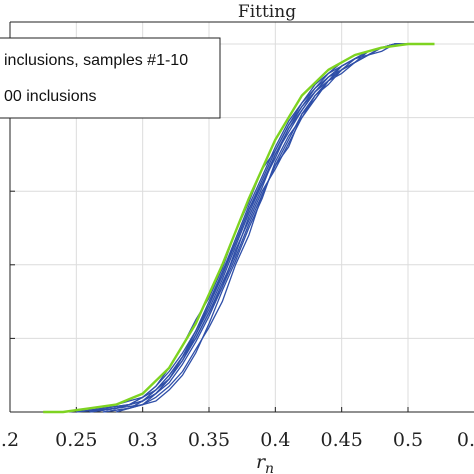  What do you see at coordinates (465, 440) in the screenshot?
I see `x-tick-label-7: 0.` at bounding box center [465, 440].